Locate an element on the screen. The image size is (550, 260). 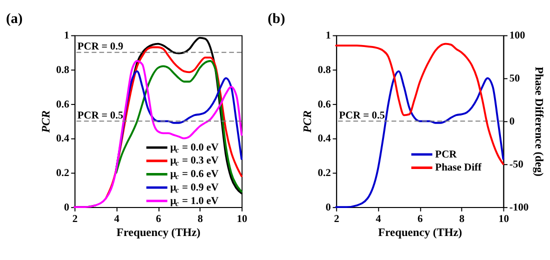
y2-tick-label: 50 is located at coordinates (514, 79).